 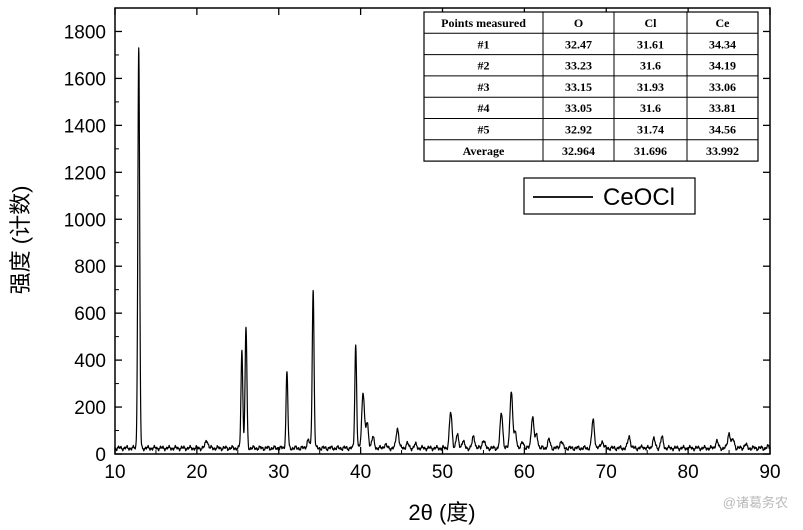 What do you see at coordinates (441, 512) in the screenshot?
I see `x-axis-title: 2θ (度)` at bounding box center [441, 512].